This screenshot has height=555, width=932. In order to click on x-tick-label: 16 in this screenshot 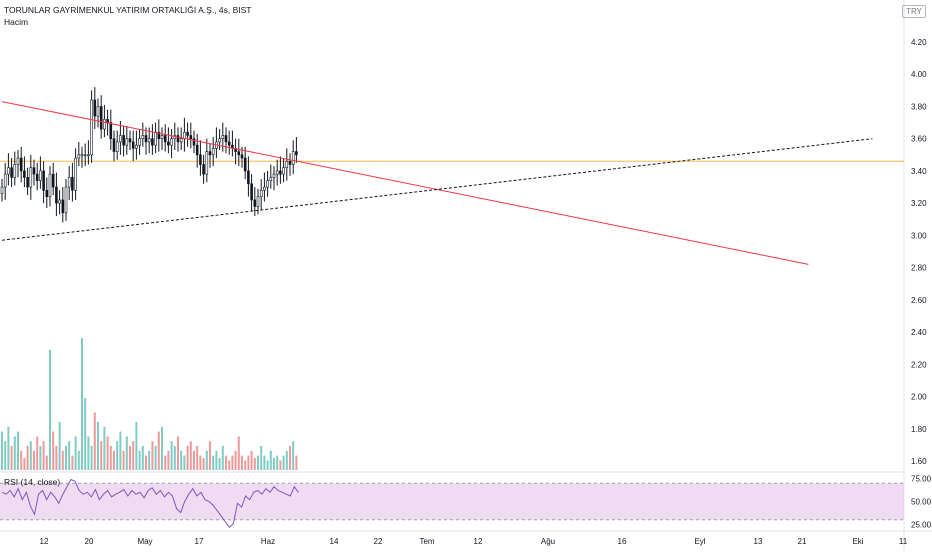, I will do `click(622, 541)`.